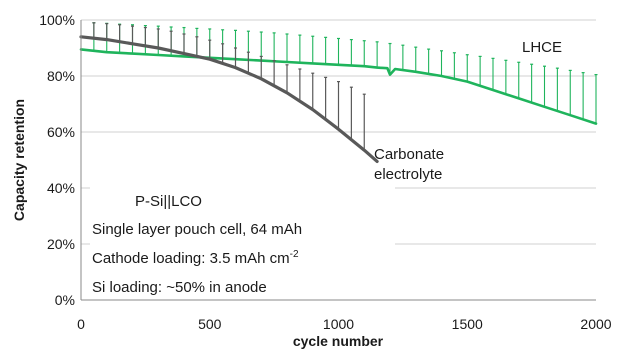 This screenshot has width=624, height=351. Describe the element at coordinates (408, 174) in the screenshot. I see `annotation-carbonate-line2: electrolyte` at that location.